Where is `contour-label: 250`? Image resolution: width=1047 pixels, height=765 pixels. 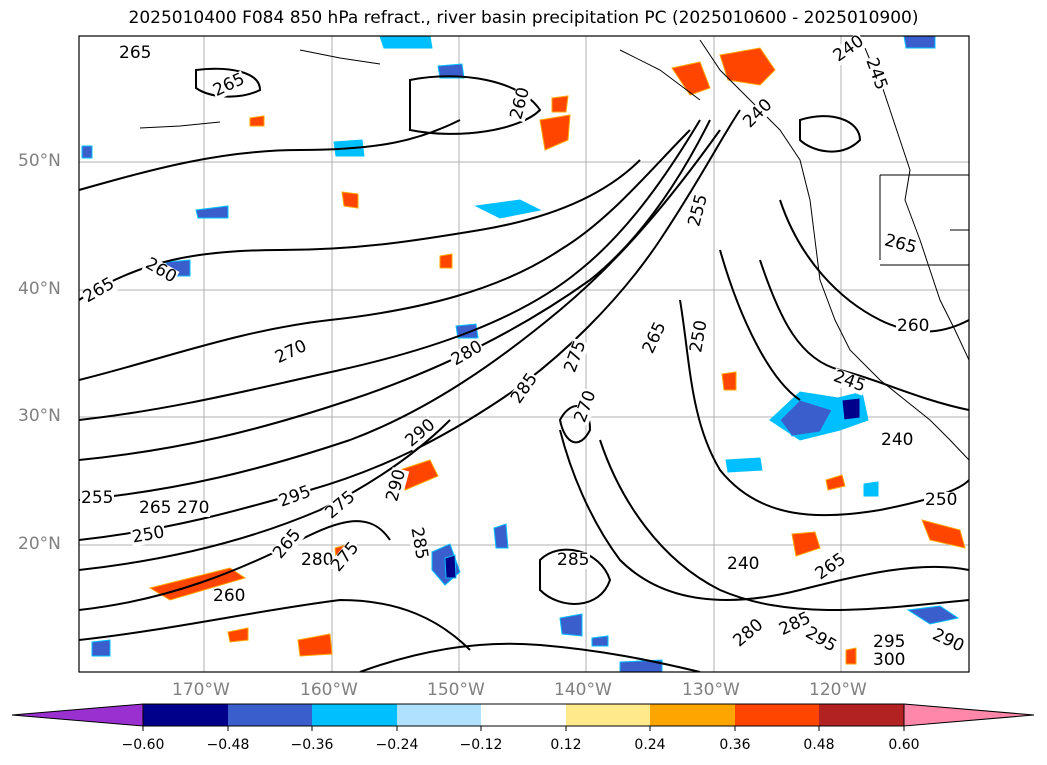 contour-label: 250 is located at coordinates (941, 500).